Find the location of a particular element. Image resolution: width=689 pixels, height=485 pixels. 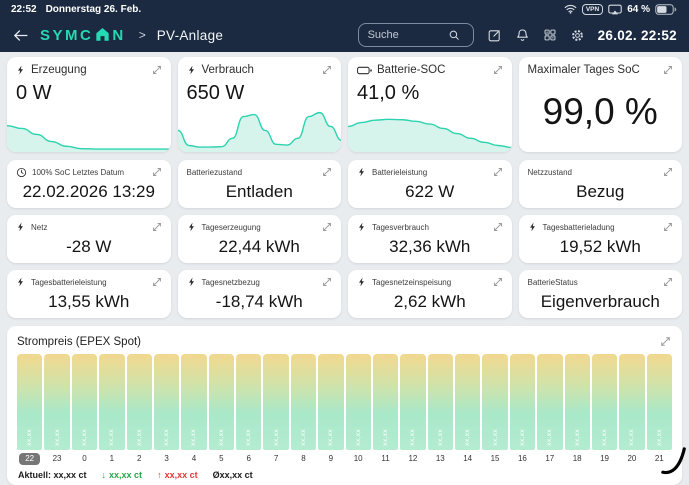

tile-batteriezustand: Batteriezustand Entladen is located at coordinates (259, 184).